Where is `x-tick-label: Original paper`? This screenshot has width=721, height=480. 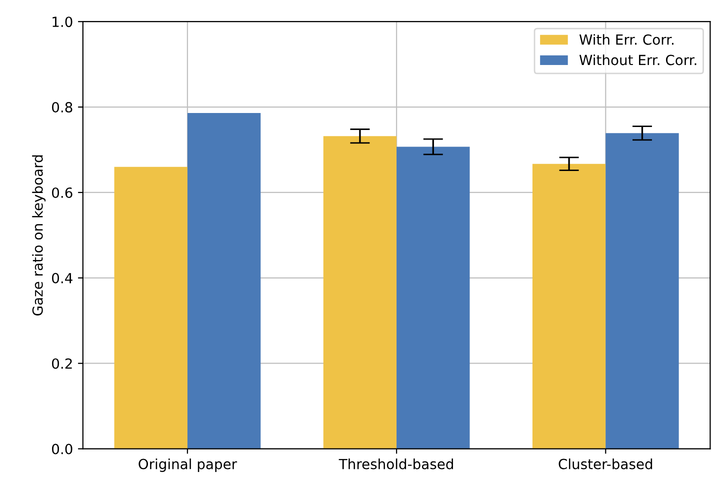
x-tick-label: Original paper is located at coordinates (188, 465).